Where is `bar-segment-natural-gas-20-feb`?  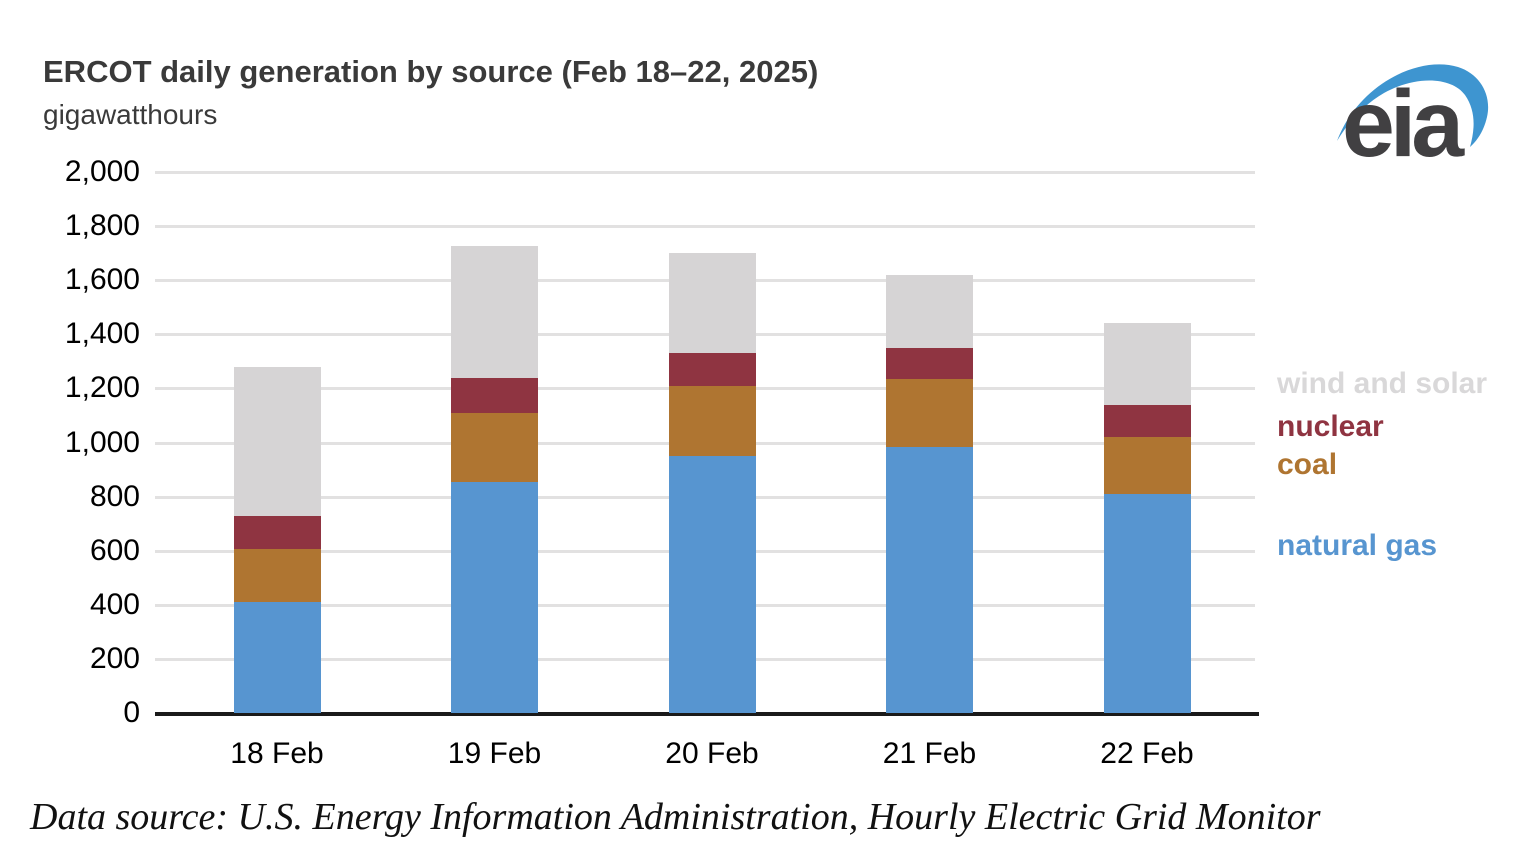 bar-segment-natural-gas-20-feb is located at coordinates (712, 584).